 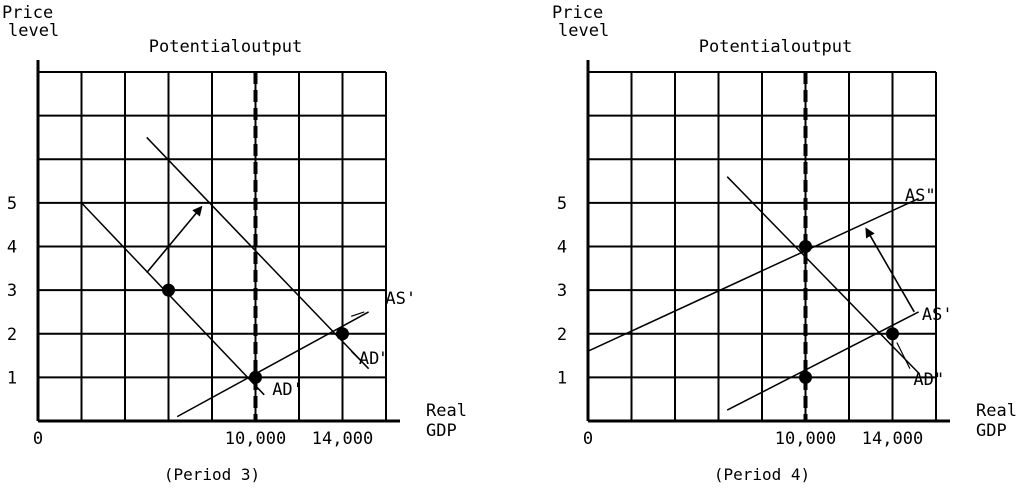 What do you see at coordinates (920, 196) in the screenshot?
I see `series-label: AS"` at bounding box center [920, 196].